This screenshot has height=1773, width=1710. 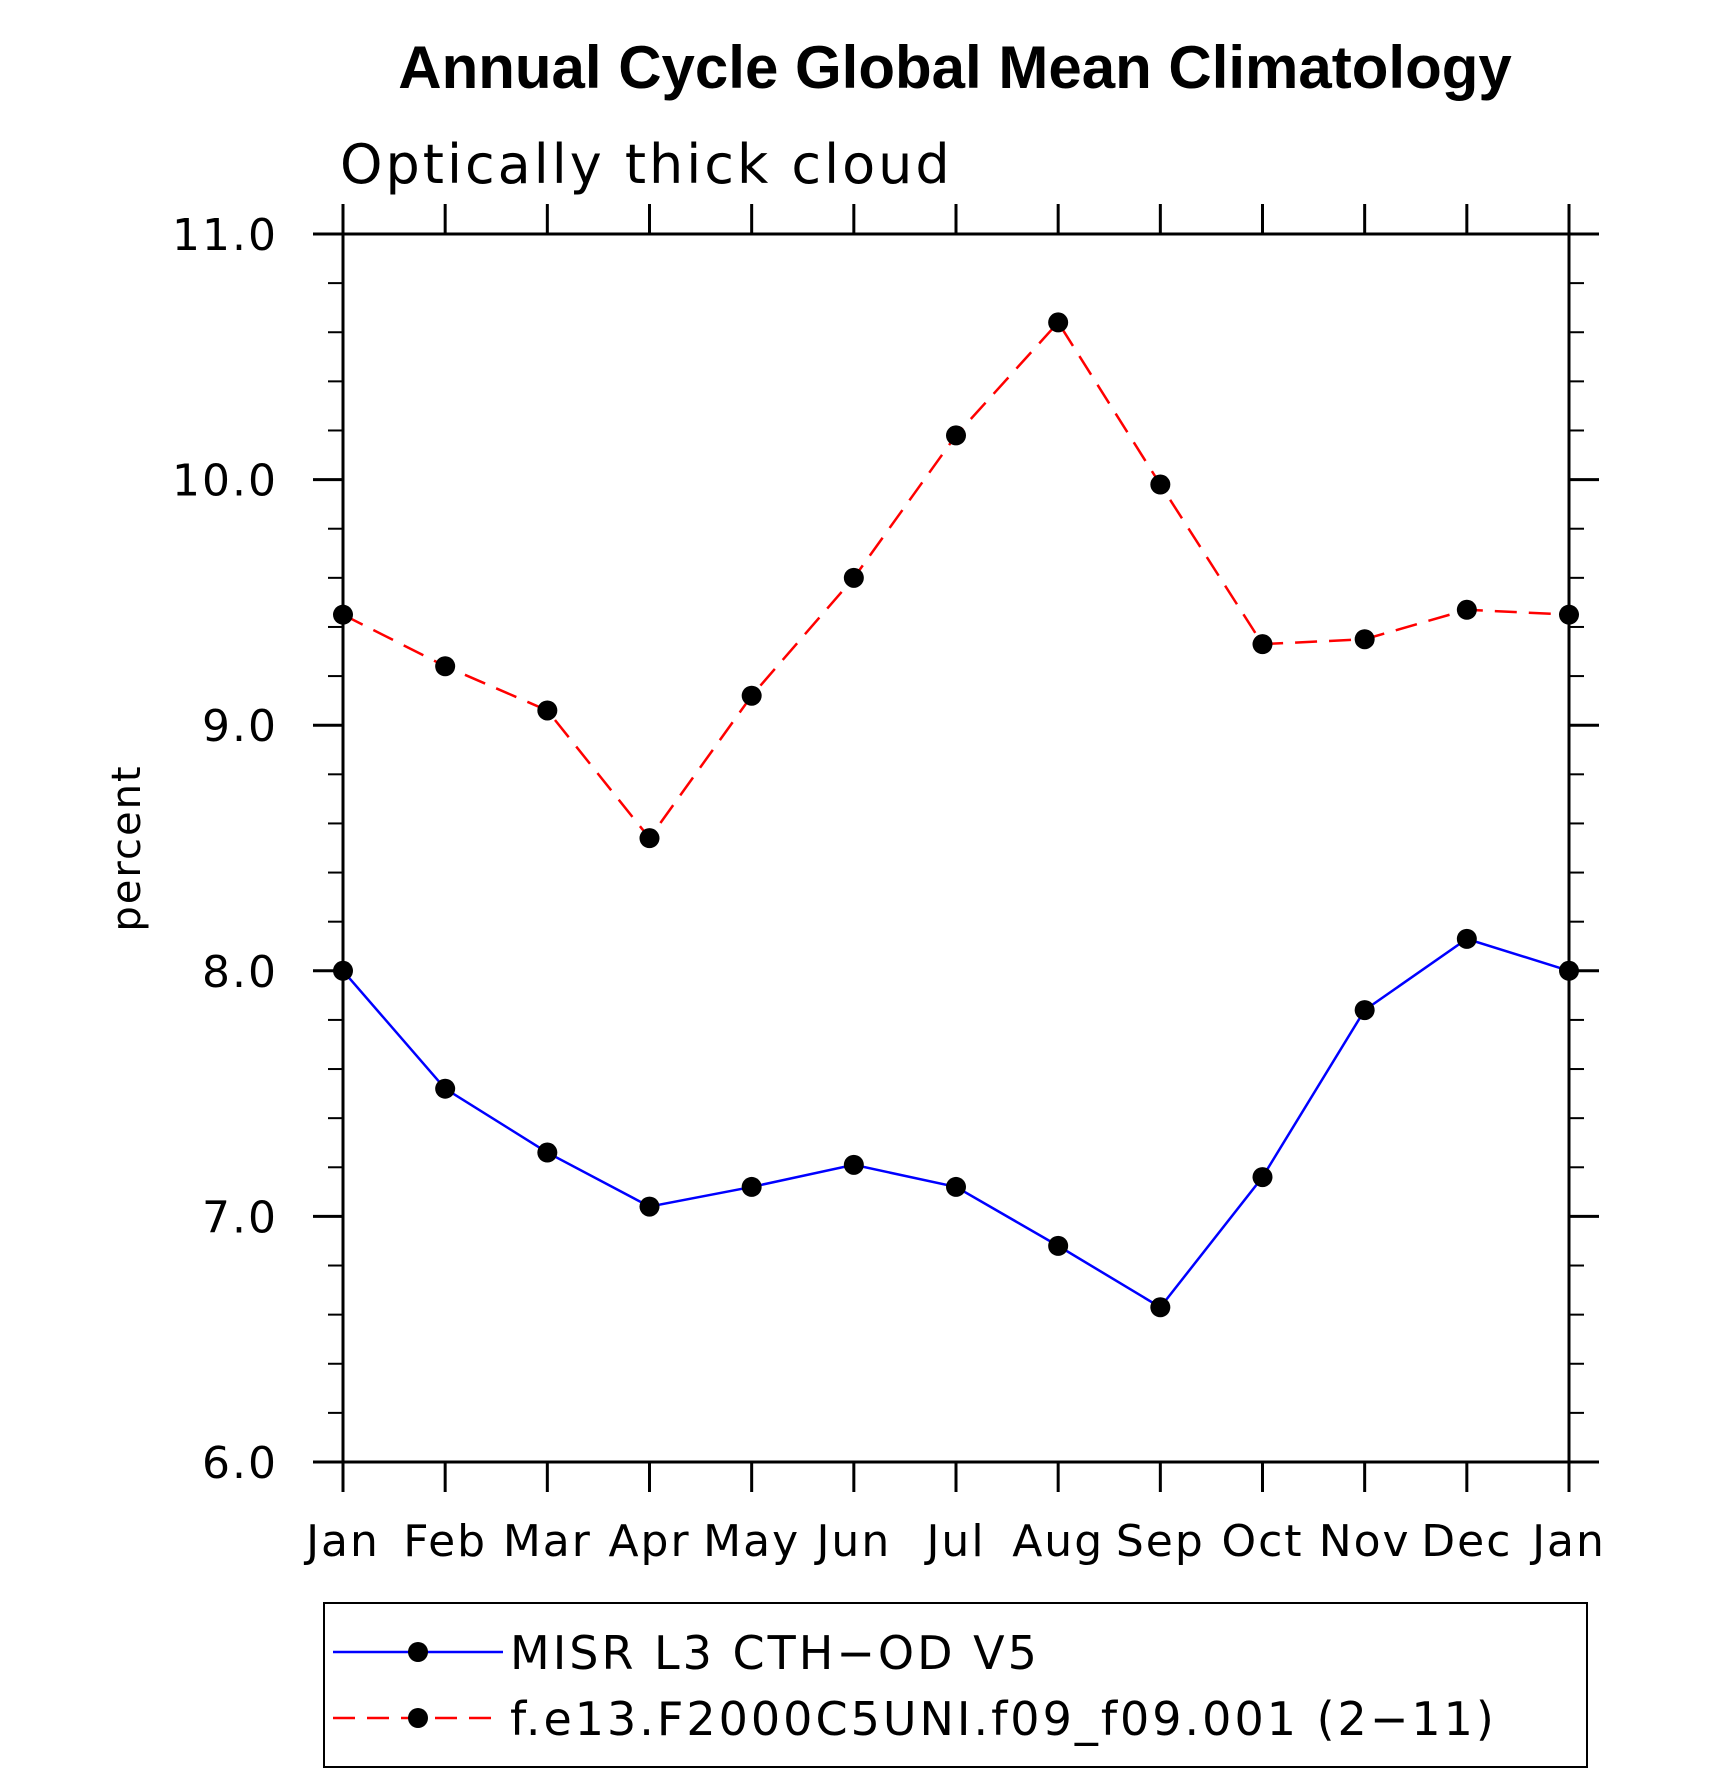 What do you see at coordinates (240, 1217) in the screenshot?
I see `y-tick-label: 7.0` at bounding box center [240, 1217].